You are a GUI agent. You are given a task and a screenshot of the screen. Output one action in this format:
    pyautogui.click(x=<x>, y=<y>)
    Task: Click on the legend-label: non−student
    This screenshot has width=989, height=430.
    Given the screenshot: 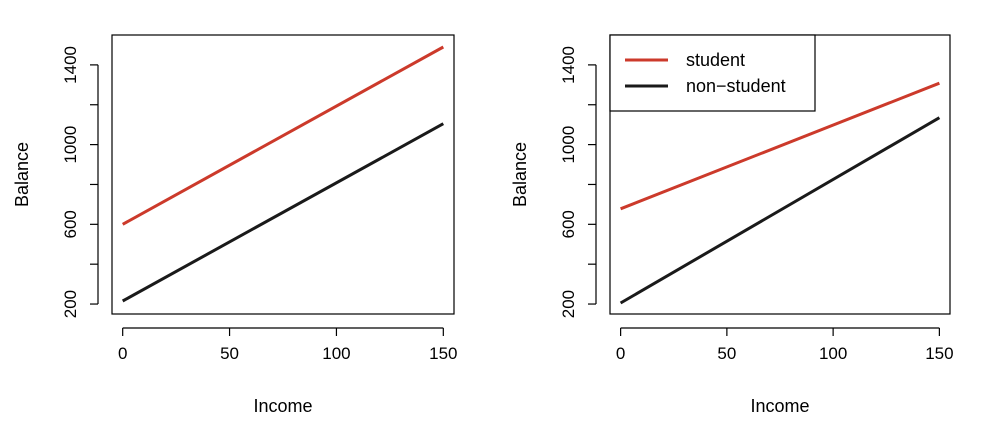 What is the action you would take?
    pyautogui.click(x=736, y=86)
    